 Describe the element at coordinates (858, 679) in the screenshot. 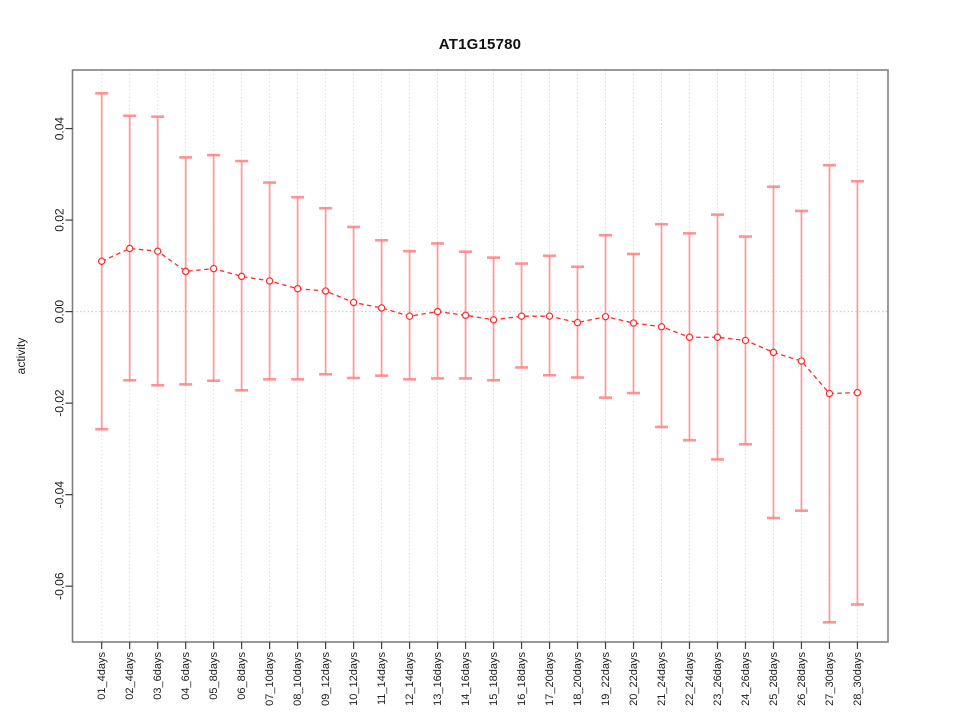

I see `svg-text: 28_30days` at that location.